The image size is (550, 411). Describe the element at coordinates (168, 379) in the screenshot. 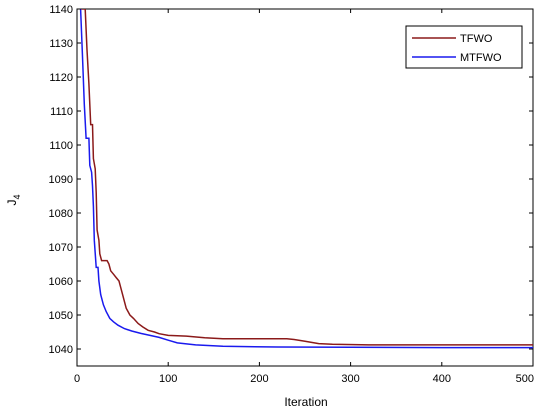

I see `x-tick-label: 100` at that location.